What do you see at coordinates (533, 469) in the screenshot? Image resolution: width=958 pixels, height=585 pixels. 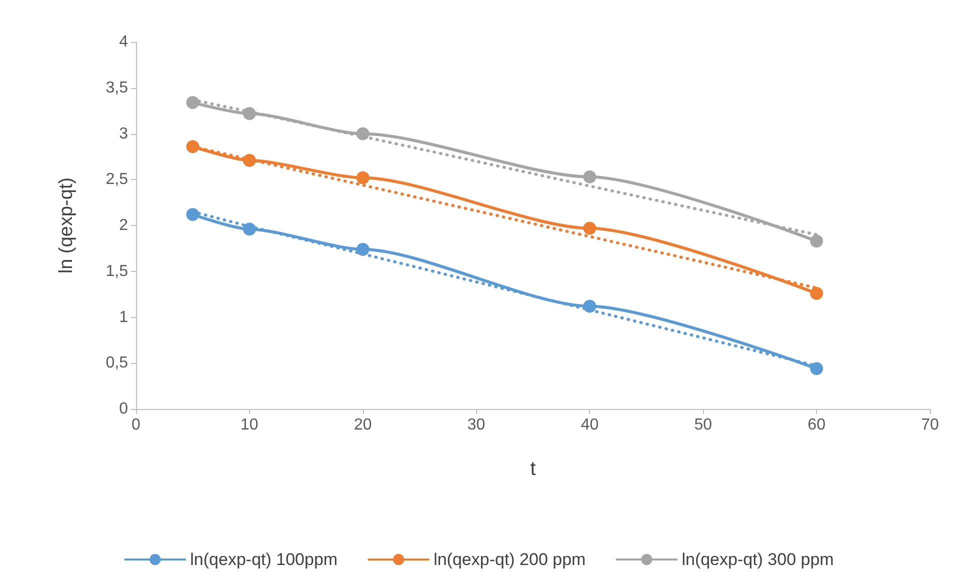 I see `x-axis-title: t` at bounding box center [533, 469].